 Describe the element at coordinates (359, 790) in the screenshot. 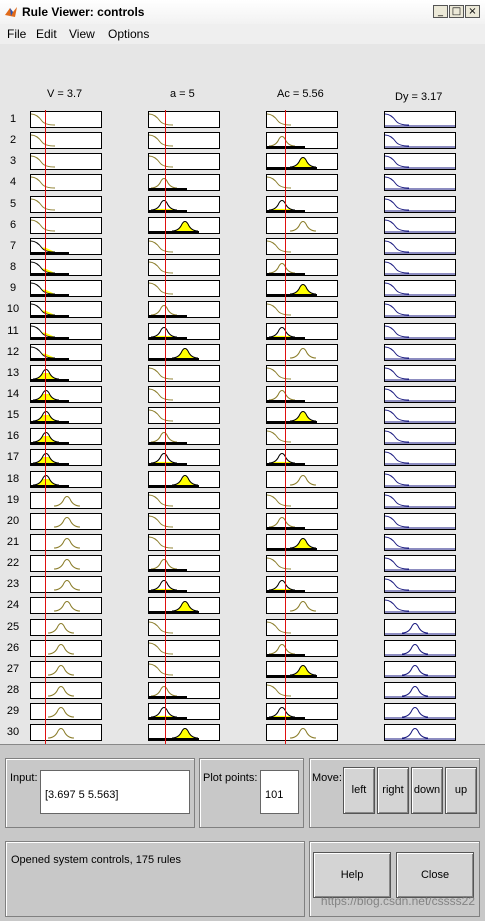

I see `move-left-button: left` at that location.